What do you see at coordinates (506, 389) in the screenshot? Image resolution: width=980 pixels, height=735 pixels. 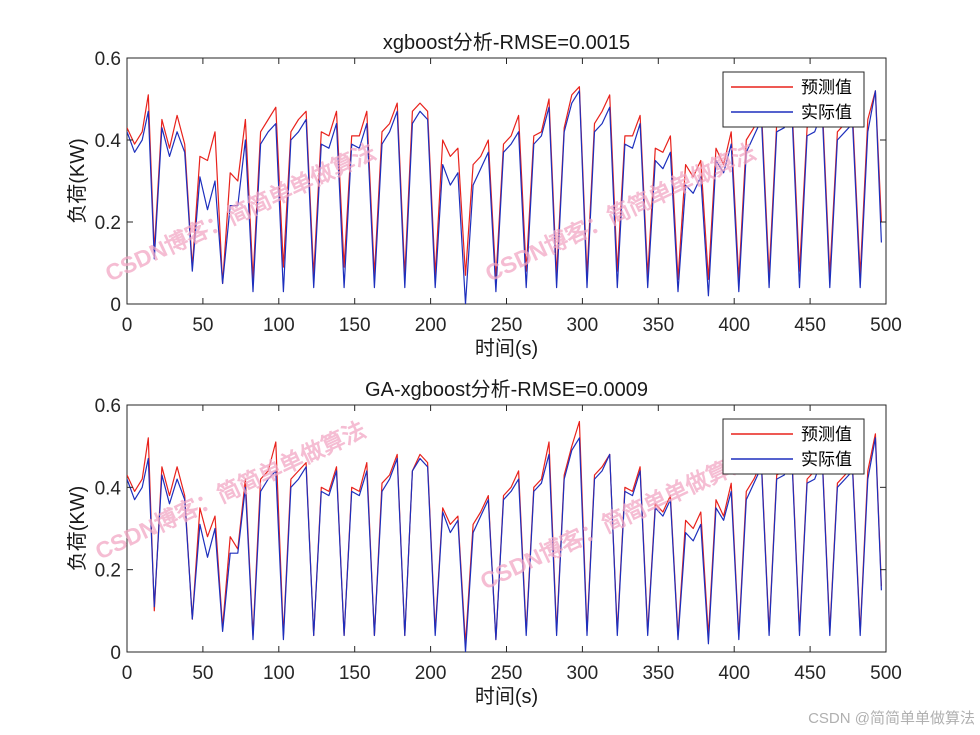 I see `chart-title: GA-xgboost分析-RMSE=0.0009` at bounding box center [506, 389].